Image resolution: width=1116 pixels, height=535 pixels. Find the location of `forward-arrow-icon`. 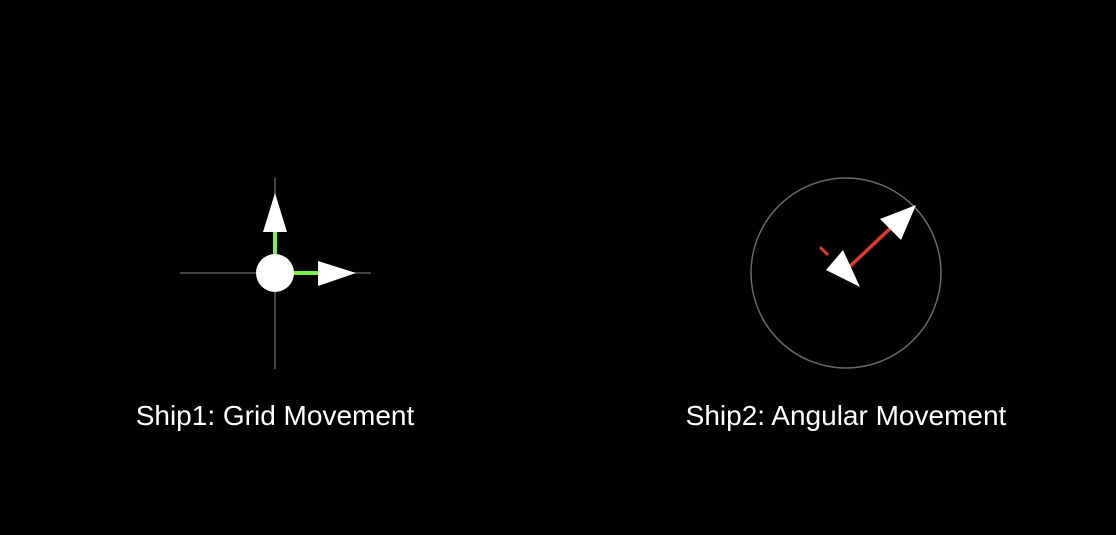

forward-arrow-icon is located at coordinates (898, 222).